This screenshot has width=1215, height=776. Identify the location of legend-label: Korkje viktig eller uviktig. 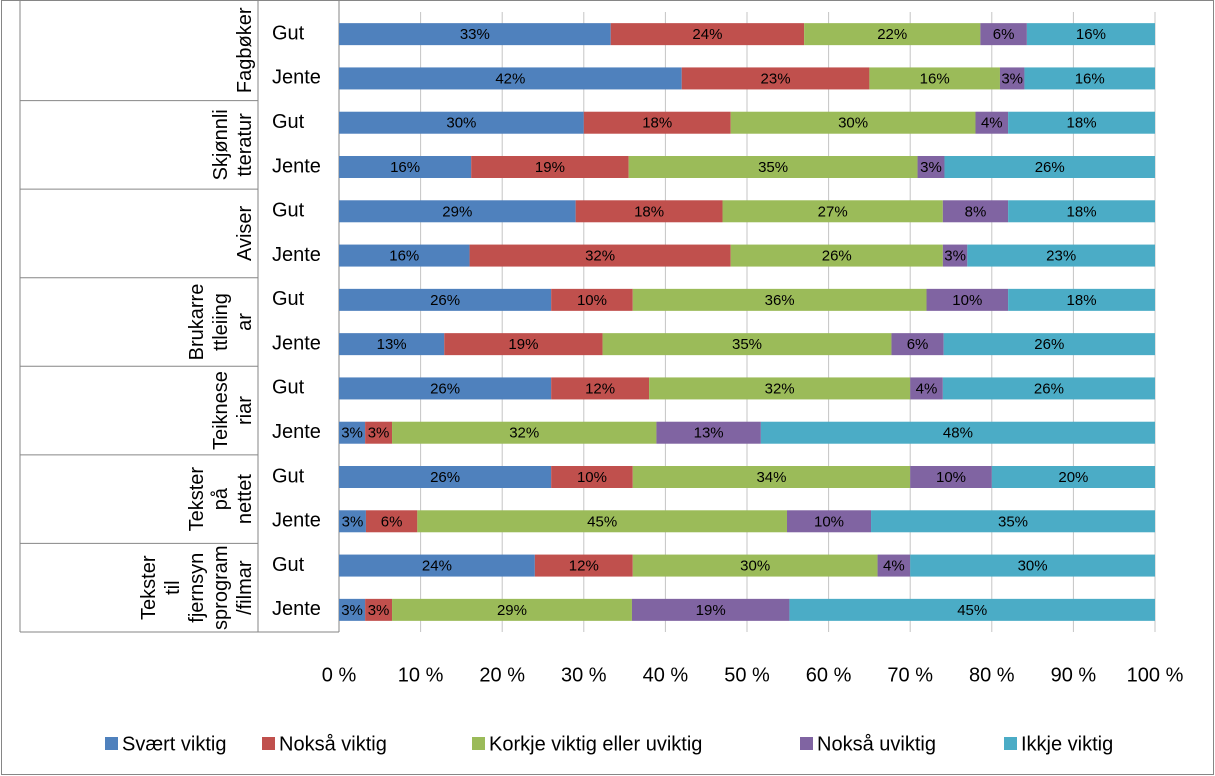
(595, 744).